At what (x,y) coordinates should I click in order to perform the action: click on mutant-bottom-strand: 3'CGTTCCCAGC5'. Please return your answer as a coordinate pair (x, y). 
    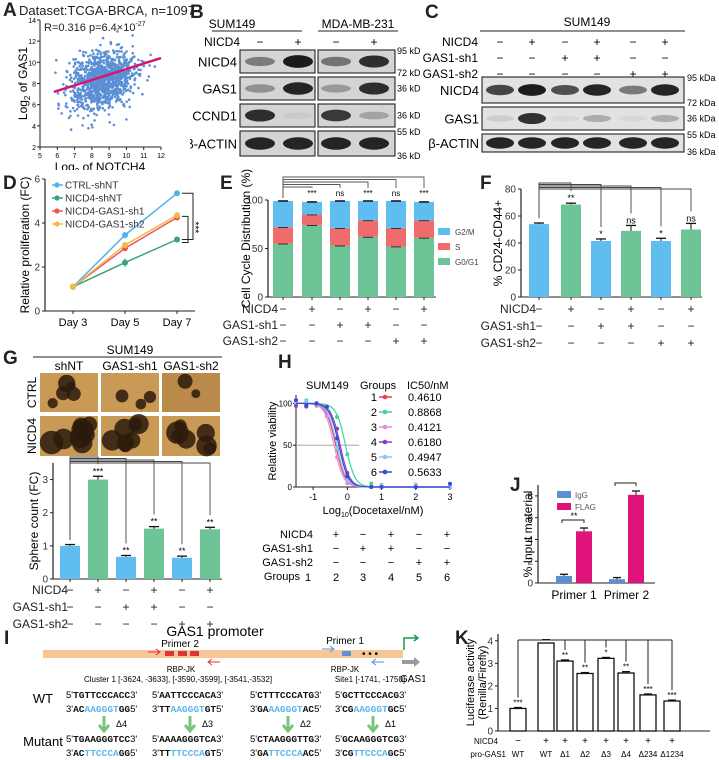
    Looking at the image, I should click on (370, 753).